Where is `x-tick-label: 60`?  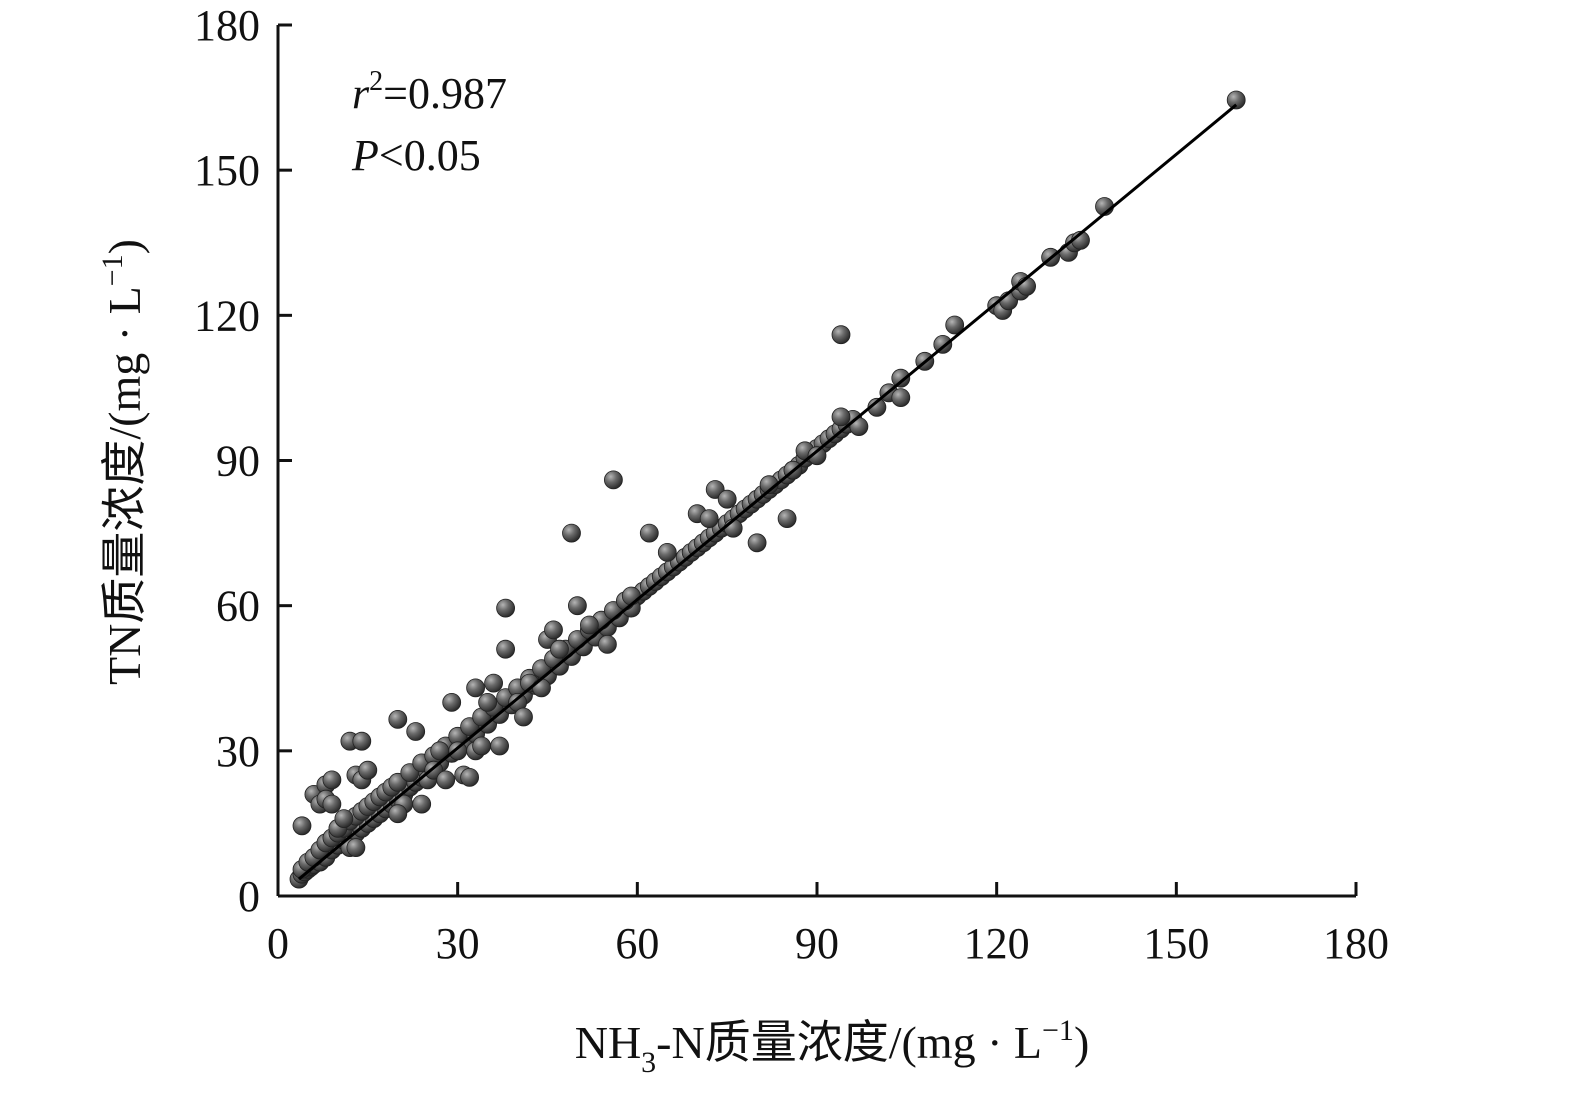
x-tick-label: 60 is located at coordinates (637, 943).